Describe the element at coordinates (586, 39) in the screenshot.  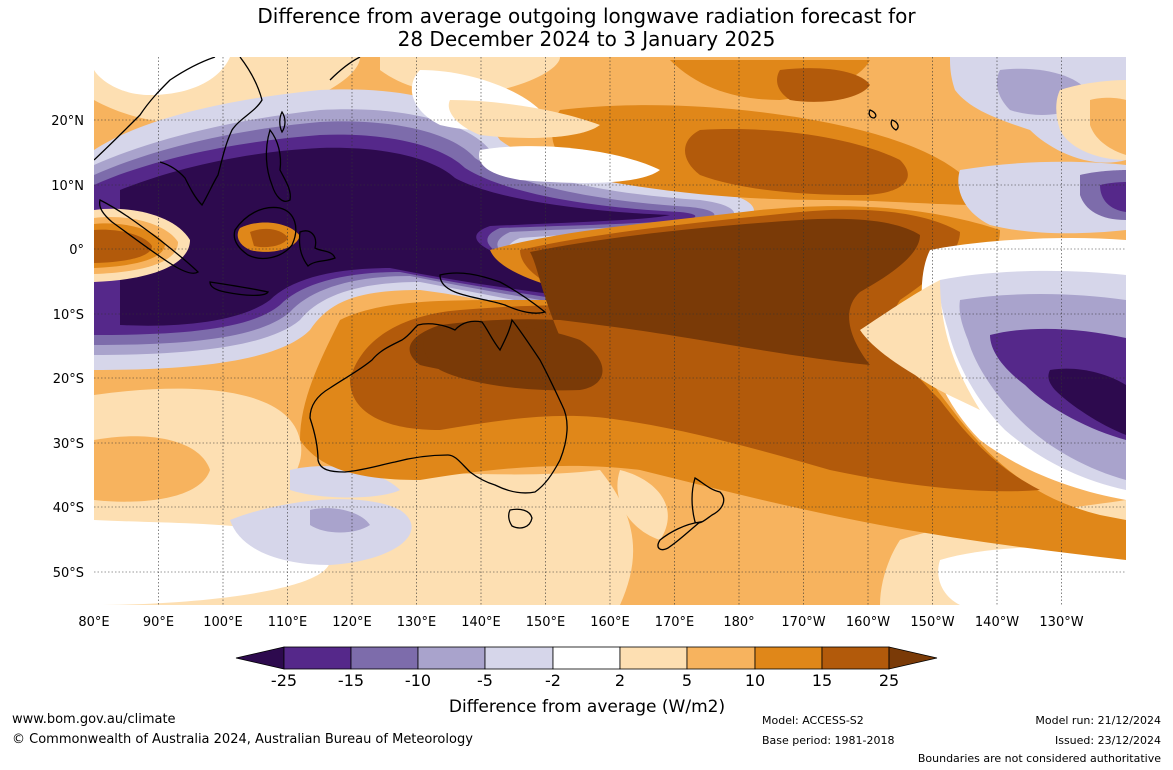
I see `map-title-line-2: 28 December 2024 to 3 January 2025` at that location.